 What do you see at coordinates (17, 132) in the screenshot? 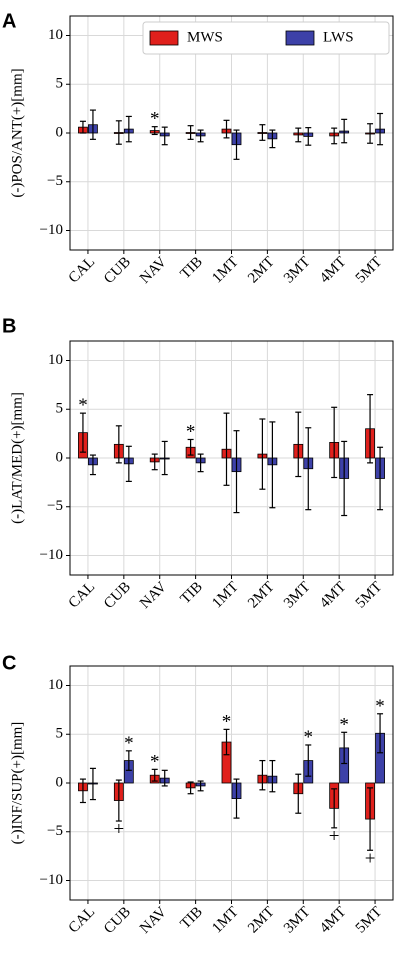
I see `y-axis-label: (-)POS/ANT(+)[mm]` at bounding box center [17, 132].